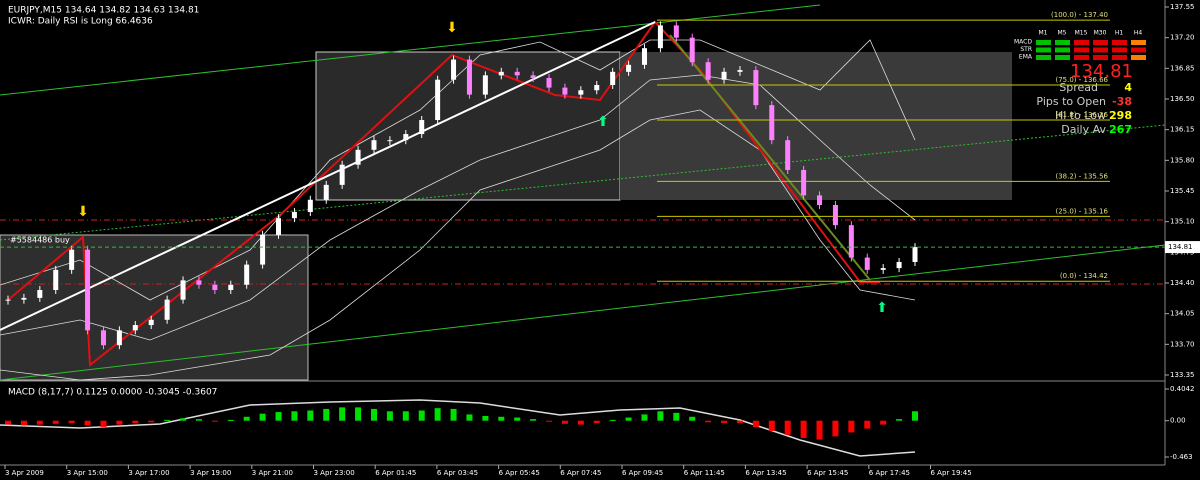 The height and width of the screenshot is (480, 1200). What do you see at coordinates (1120, 129) in the screenshot?
I see `panel-value: 267` at bounding box center [1120, 129].